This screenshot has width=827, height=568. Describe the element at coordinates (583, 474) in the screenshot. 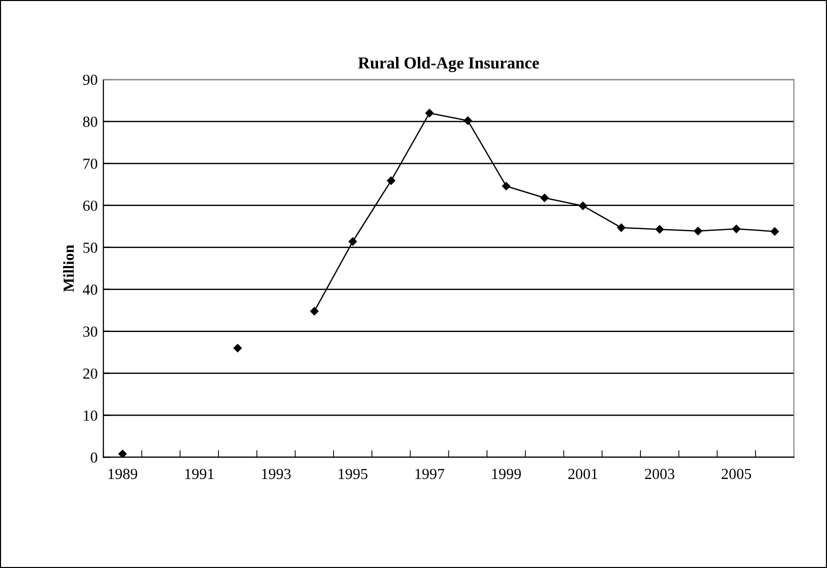

I see `x-tick-label: 2001` at that location.